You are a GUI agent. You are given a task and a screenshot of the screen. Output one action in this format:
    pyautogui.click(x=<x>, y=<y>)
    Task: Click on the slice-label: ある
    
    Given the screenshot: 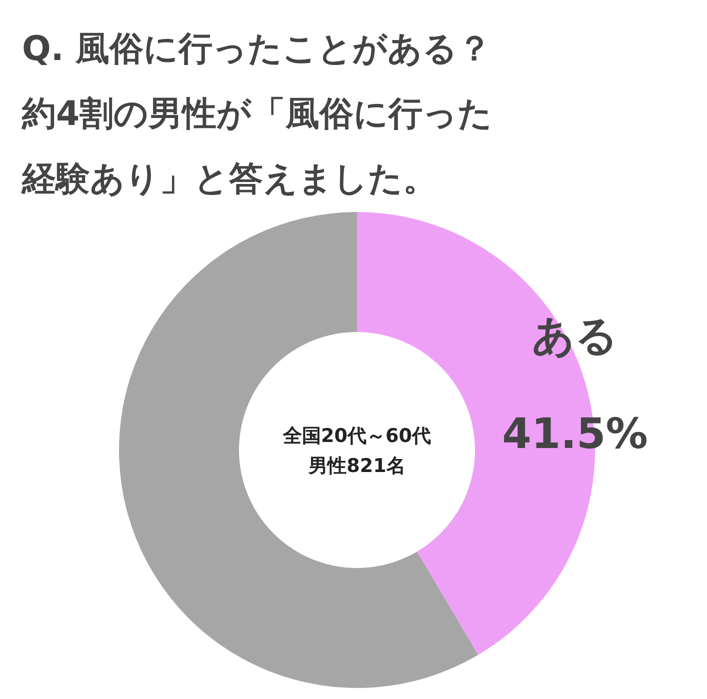 What is the action you would take?
    pyautogui.click(x=575, y=335)
    